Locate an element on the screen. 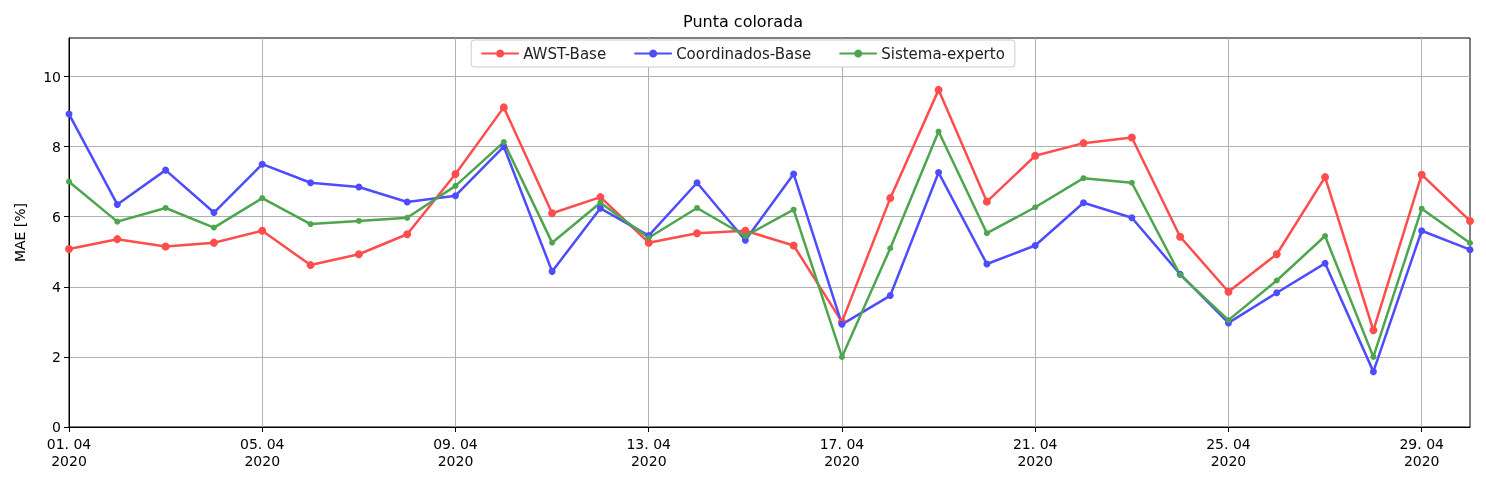 The width and height of the screenshot is (1486, 477). legend-label: Coordinados-Base is located at coordinates (744, 53).